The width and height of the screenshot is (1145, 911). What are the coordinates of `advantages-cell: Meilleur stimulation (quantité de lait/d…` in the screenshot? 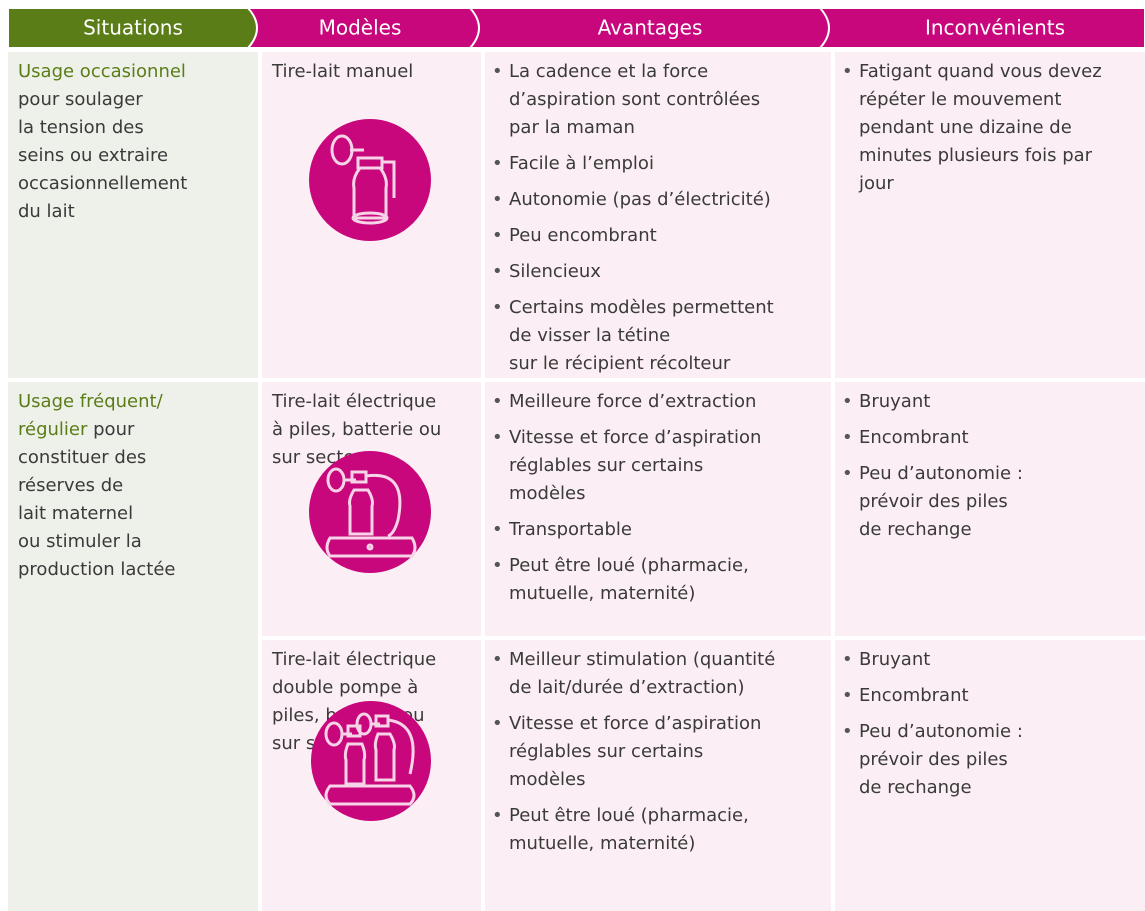 It's located at (658, 775).